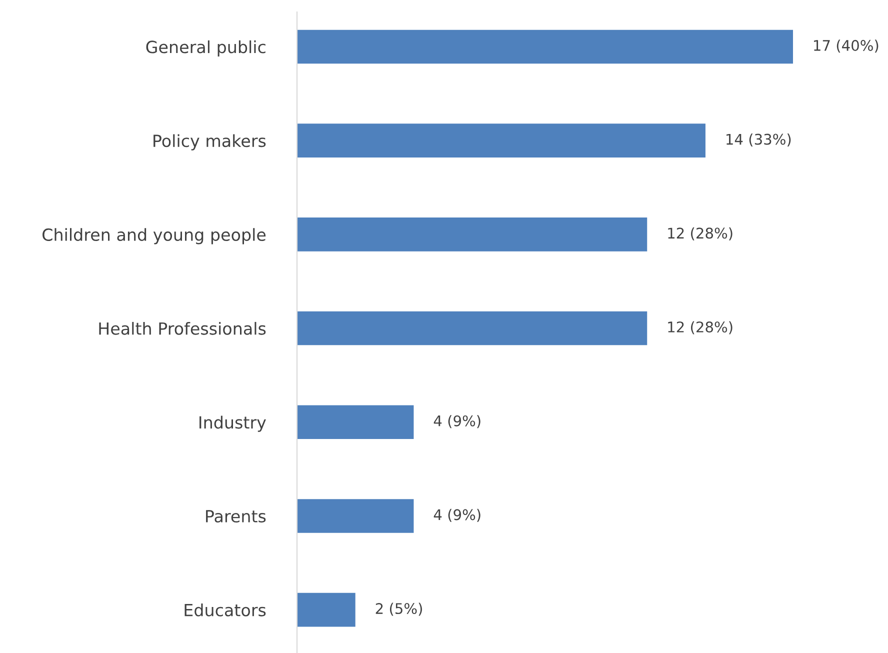 The width and height of the screenshot is (888, 653). I want to click on y-tick-label: Educators, so click(225, 609).